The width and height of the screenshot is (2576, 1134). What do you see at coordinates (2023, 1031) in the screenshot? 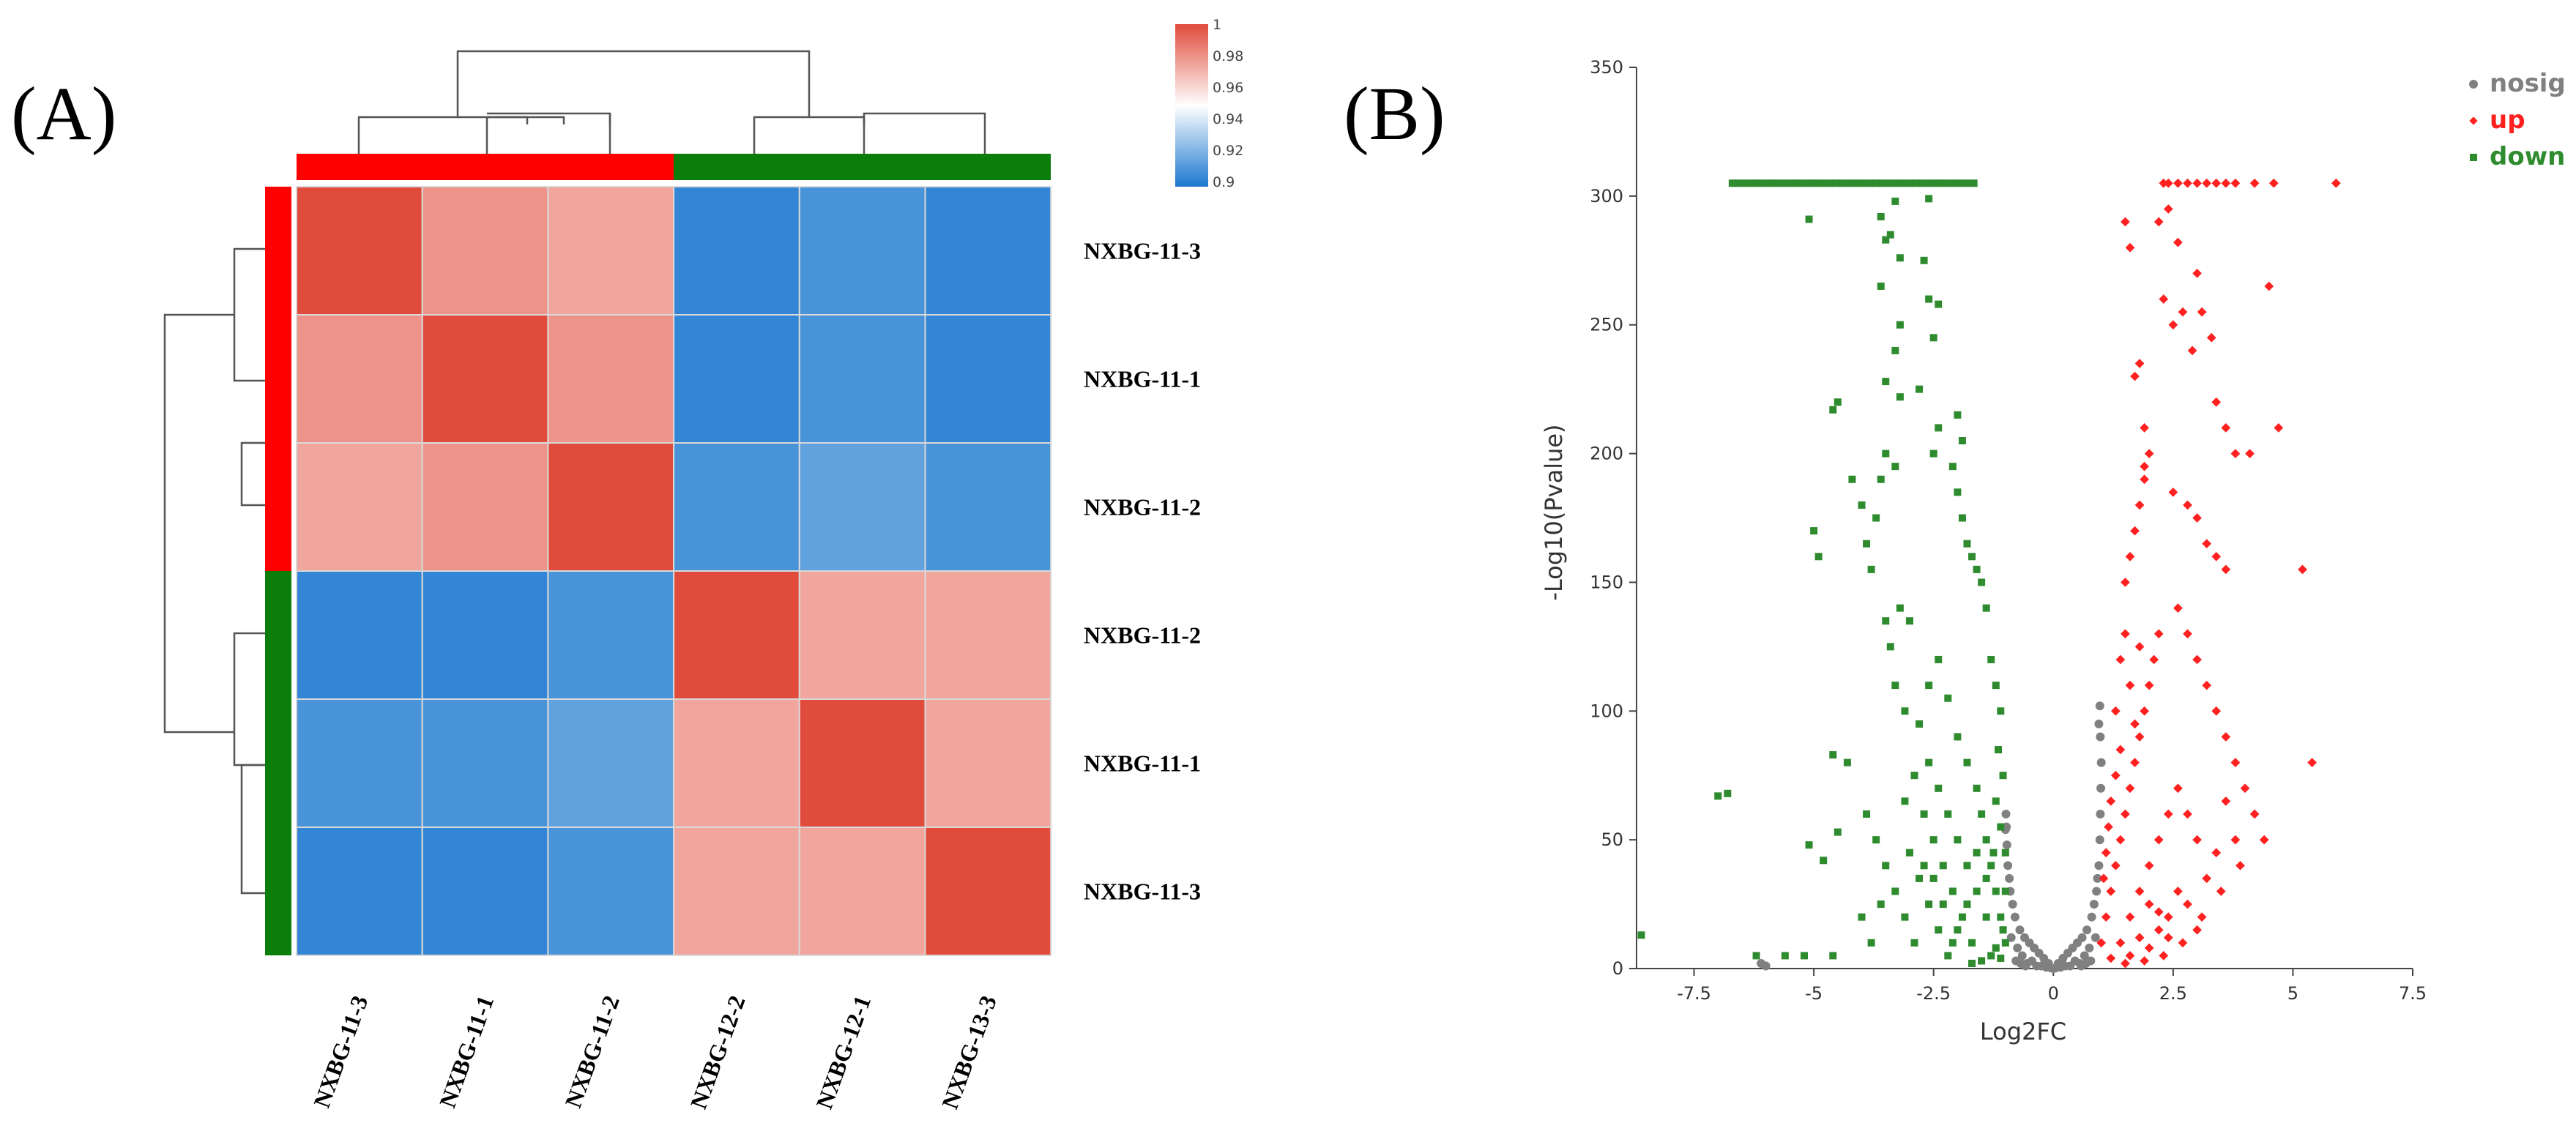
I see `x-axis-title: Log2FC` at bounding box center [2023, 1031].